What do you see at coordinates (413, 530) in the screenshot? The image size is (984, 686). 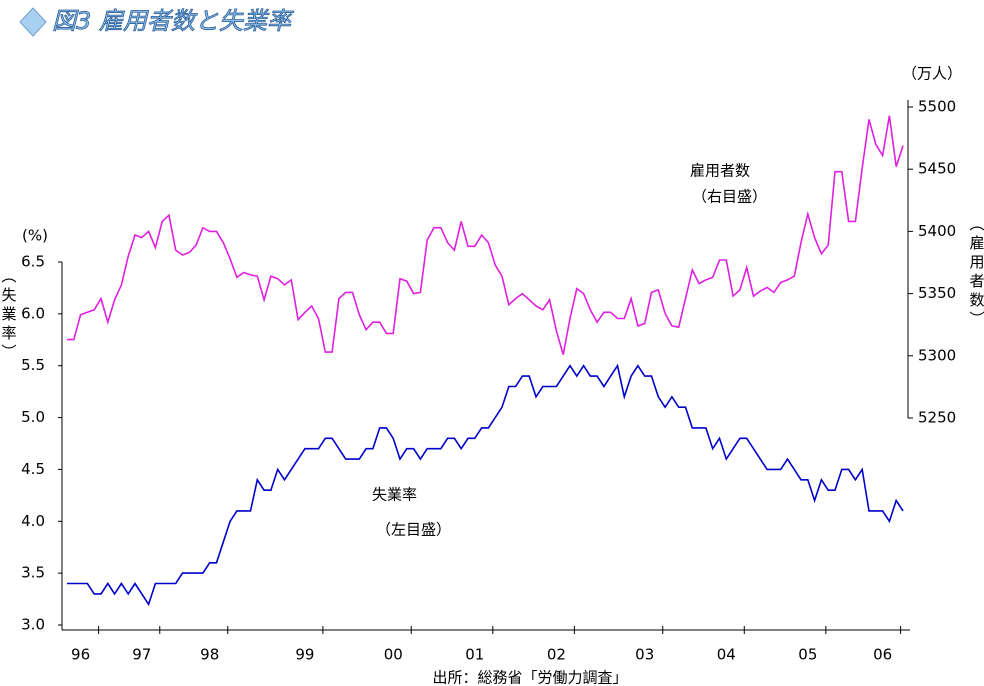 I see `annotation: （左目盛）` at bounding box center [413, 530].